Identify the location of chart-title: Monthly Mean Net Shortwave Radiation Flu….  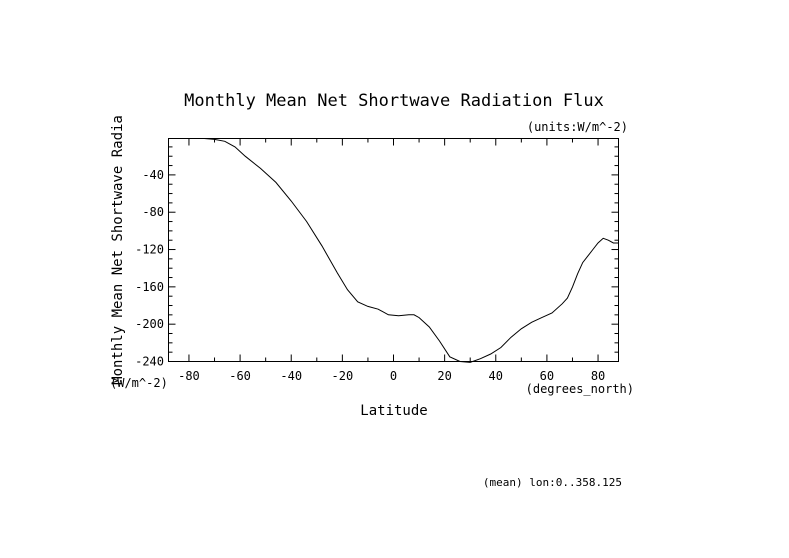
(394, 101).